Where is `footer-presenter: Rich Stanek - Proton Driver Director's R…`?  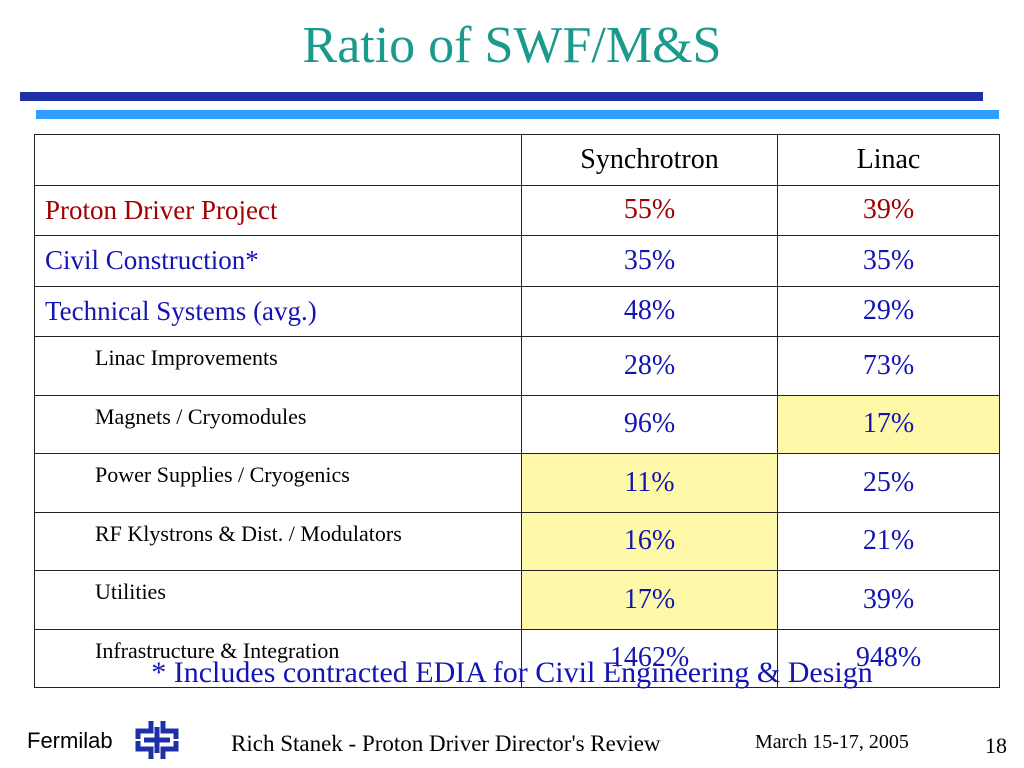
footer-presenter: Rich Stanek - Proton Driver Director's R… is located at coordinates (446, 743).